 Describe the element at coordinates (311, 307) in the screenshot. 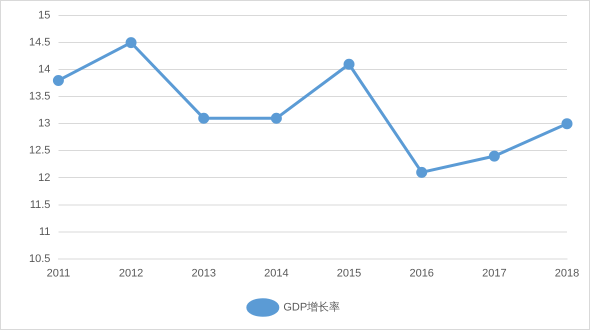

I see `legend-label: GDP增长率` at that location.